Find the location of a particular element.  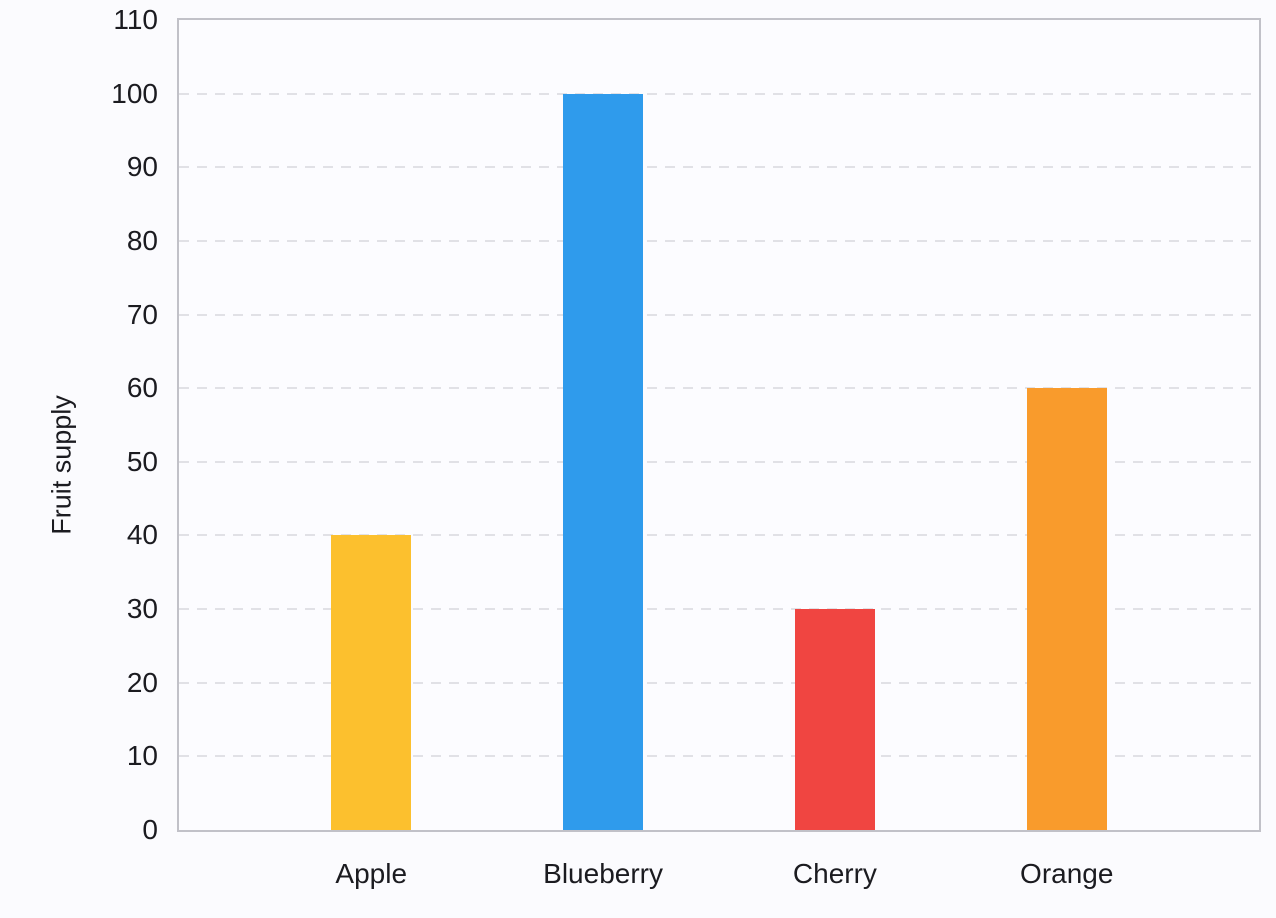

bar-apple is located at coordinates (371, 682).